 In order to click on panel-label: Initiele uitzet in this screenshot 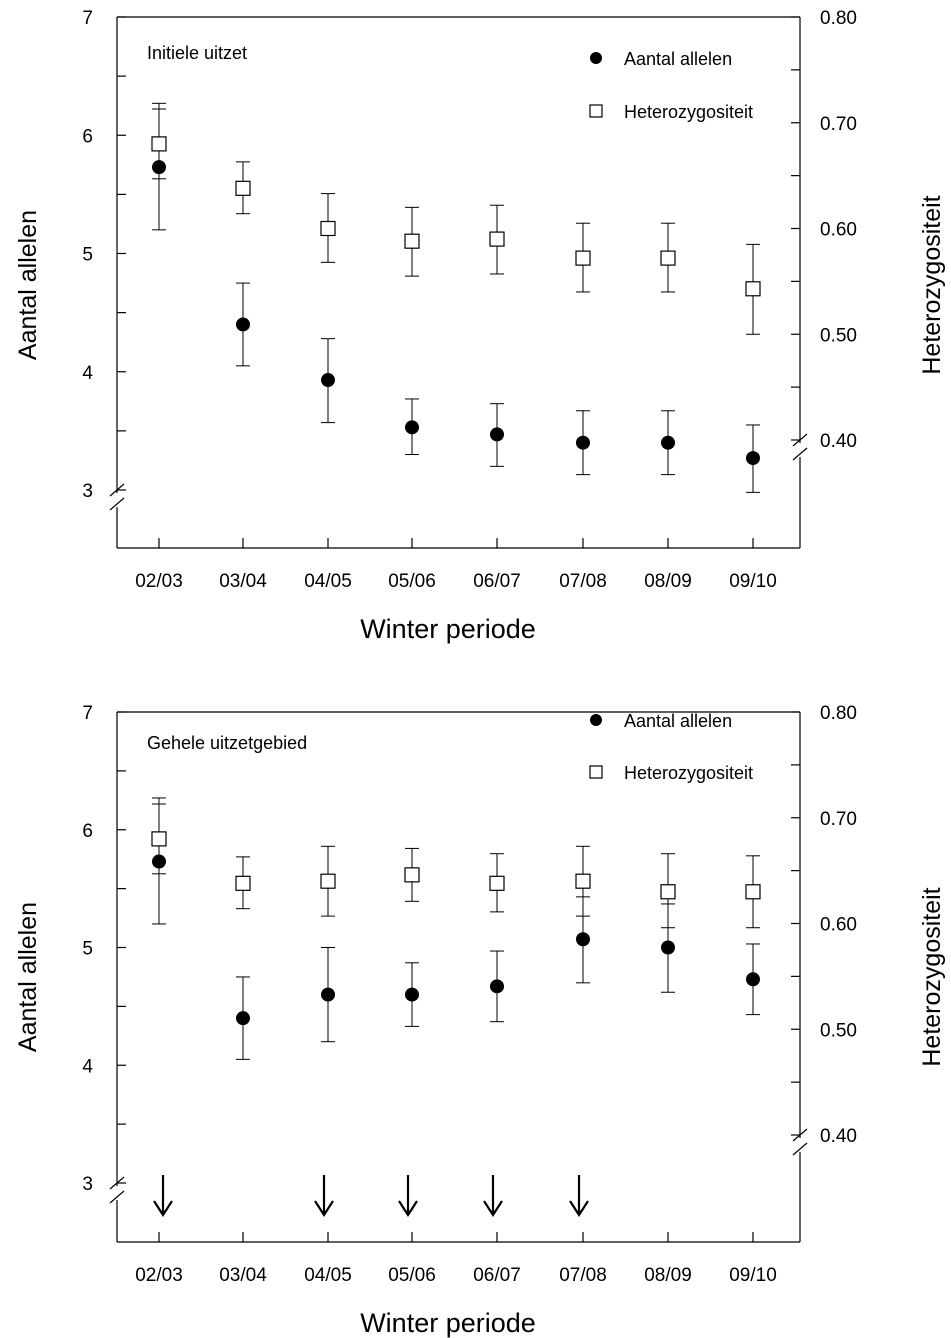, I will do `click(197, 53)`.